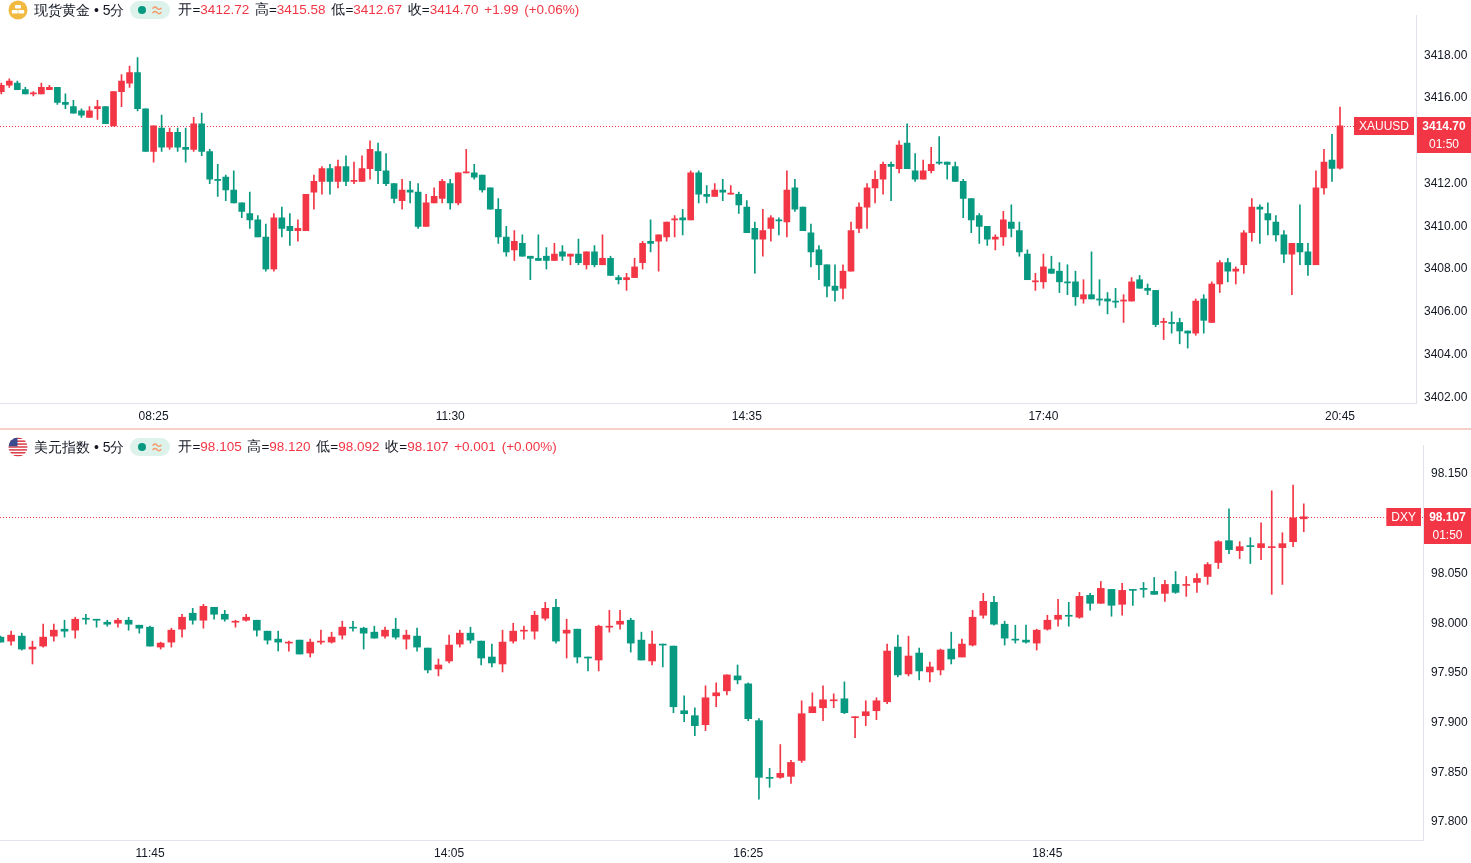  What do you see at coordinates (1450, 572) in the screenshot?
I see `y-tick-label: 98.050` at bounding box center [1450, 572].